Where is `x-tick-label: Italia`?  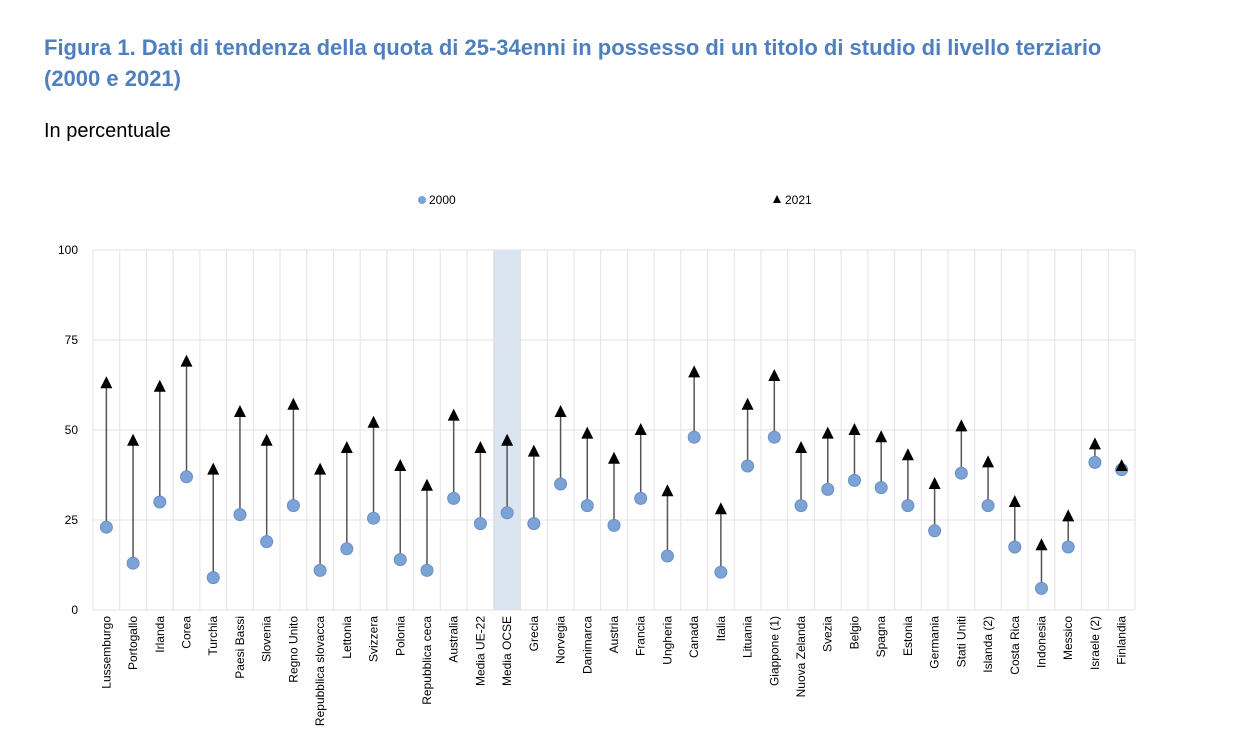 x-tick-label: Italia is located at coordinates (721, 629).